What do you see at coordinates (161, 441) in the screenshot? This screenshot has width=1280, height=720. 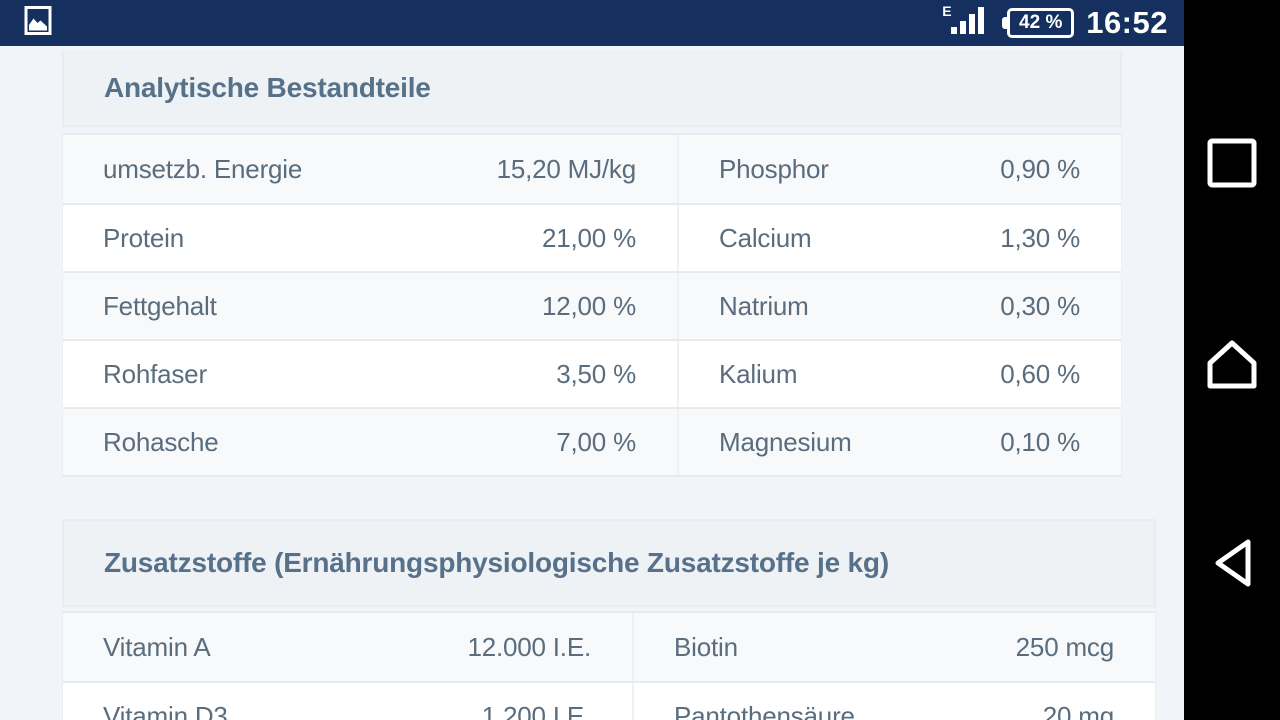 I see `nutrient-label: Rohasche` at bounding box center [161, 441].